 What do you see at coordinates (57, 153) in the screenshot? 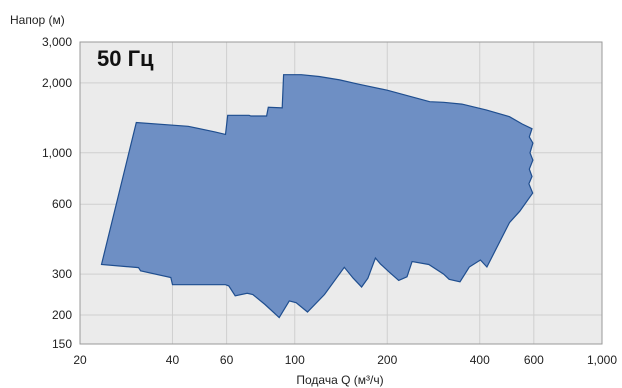
I see `y-tick-label: 1,000` at bounding box center [57, 153].